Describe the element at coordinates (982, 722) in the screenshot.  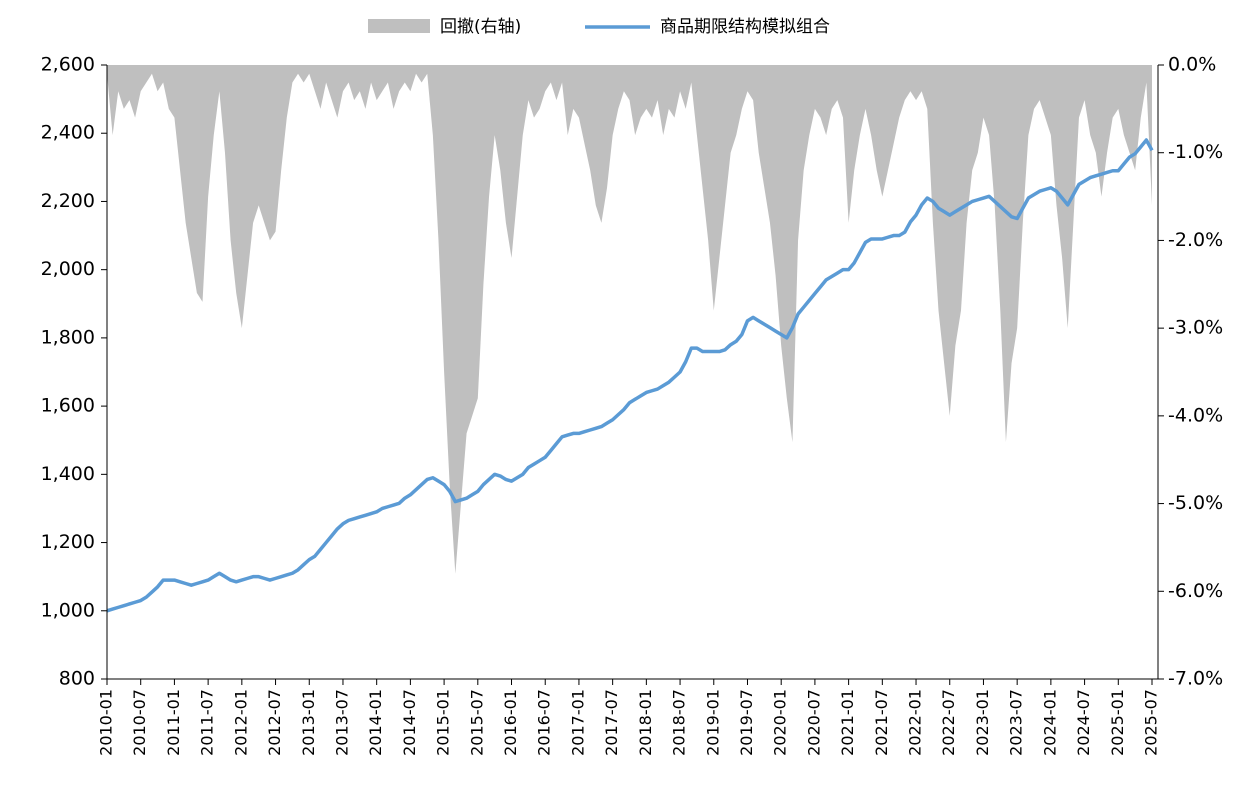
I see `x-tick-label: 2023-01` at that location.